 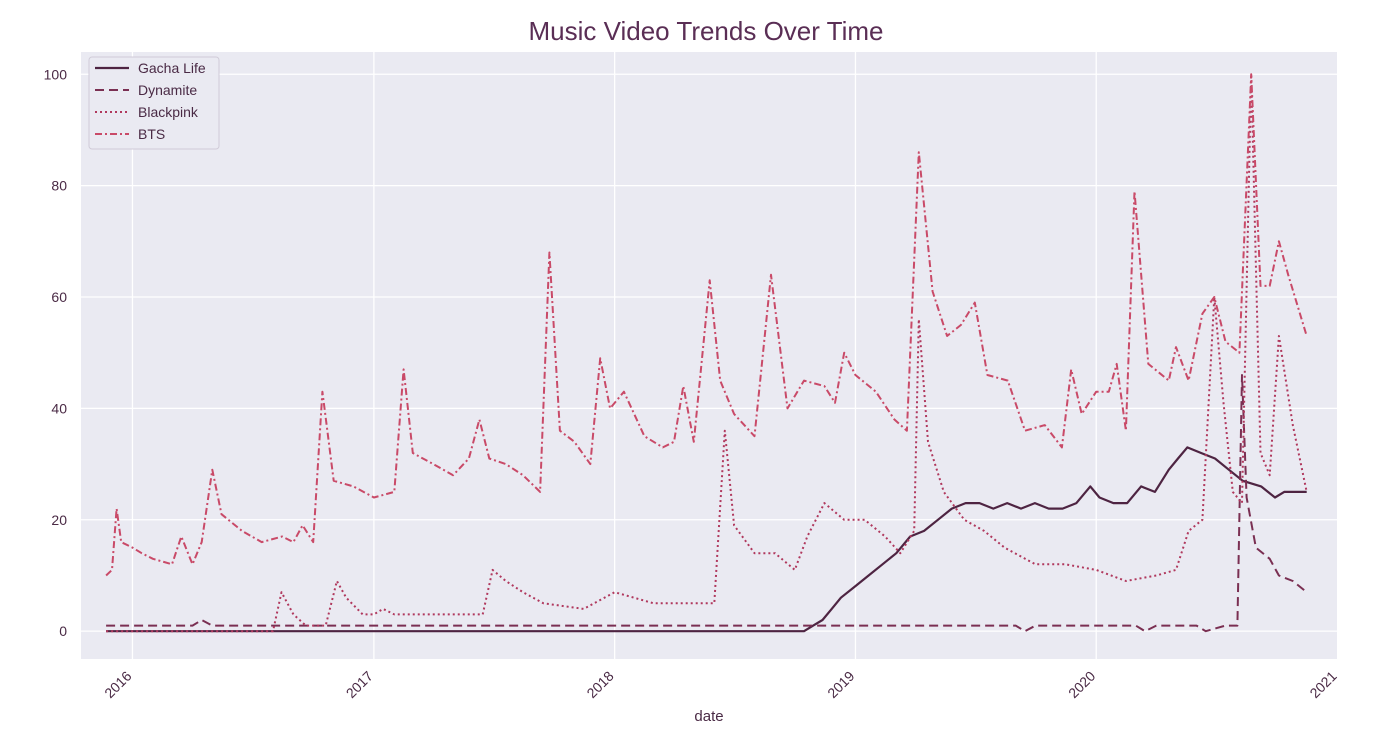 I want to click on y-tick-label: 0, so click(x=63, y=631).